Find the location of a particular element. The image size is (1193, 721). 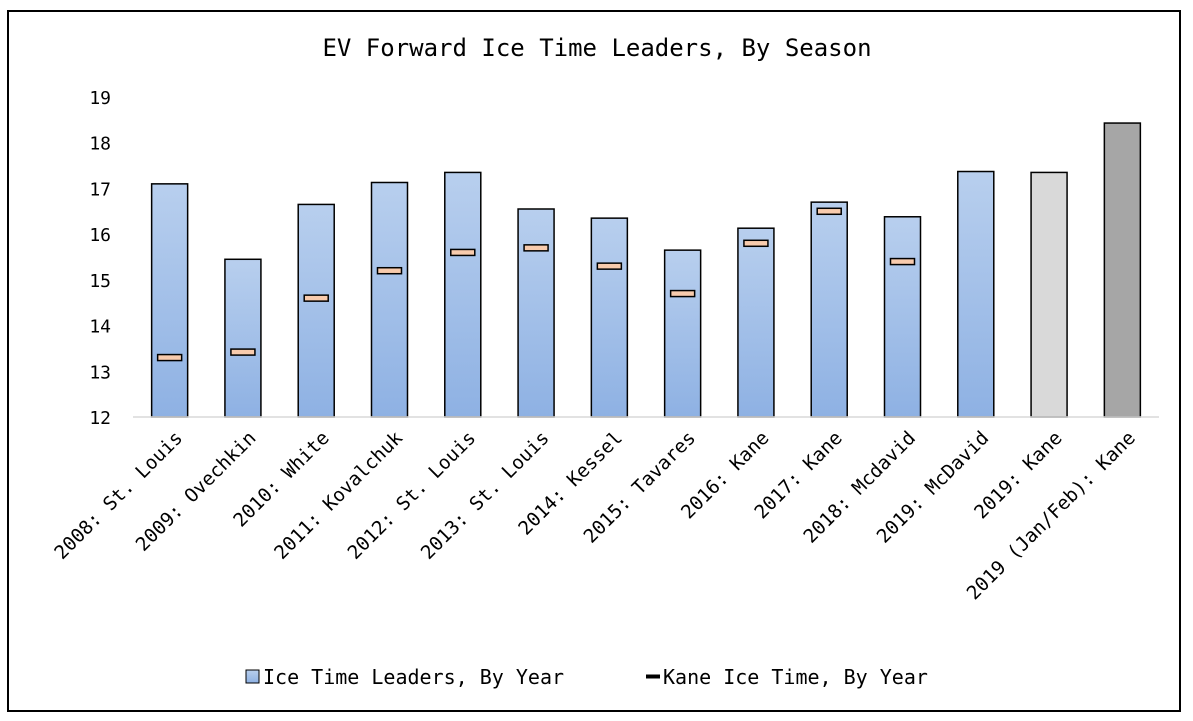

x-tick-label: 2008: St. Louis is located at coordinates (118, 495).